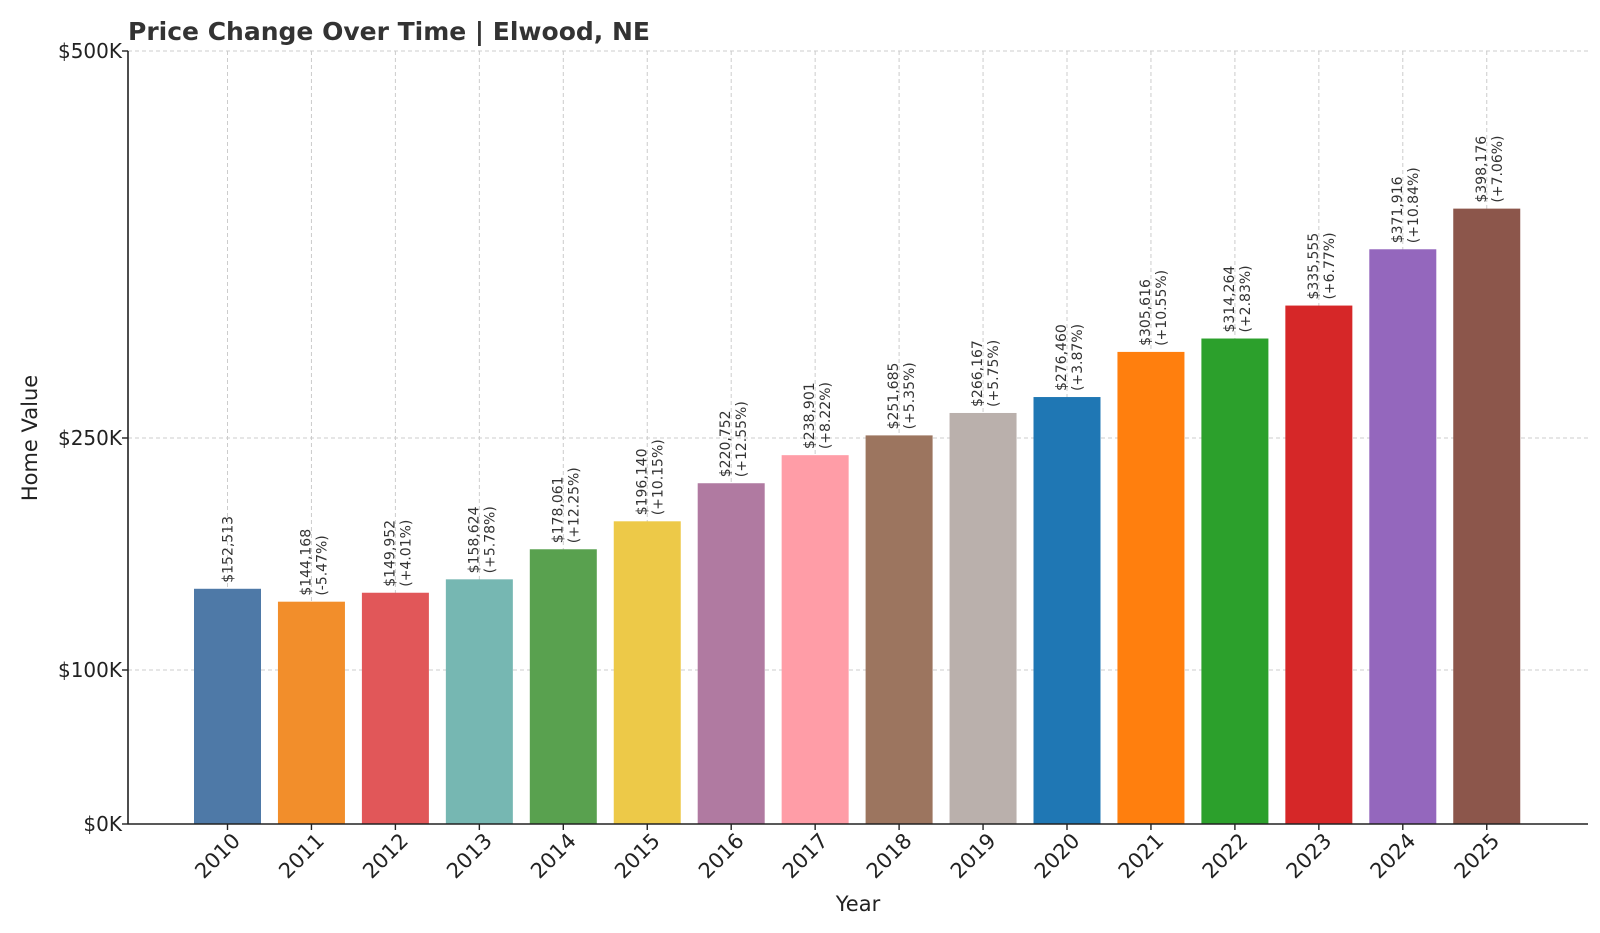 The width and height of the screenshot is (1600, 933). Describe the element at coordinates (389, 31) in the screenshot. I see `chart-title: Price Change Over Time | Elwood, NE` at that location.